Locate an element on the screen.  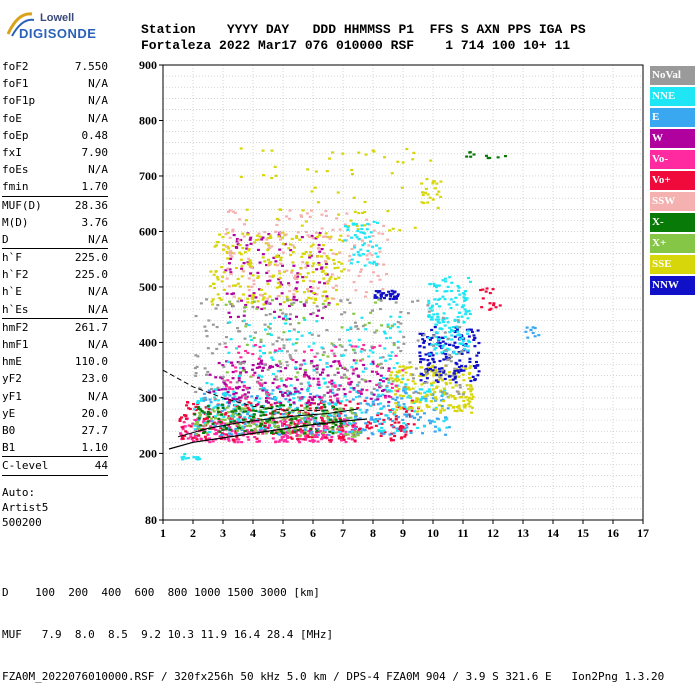
parameter-name: foEs is located at coordinates (15, 170).